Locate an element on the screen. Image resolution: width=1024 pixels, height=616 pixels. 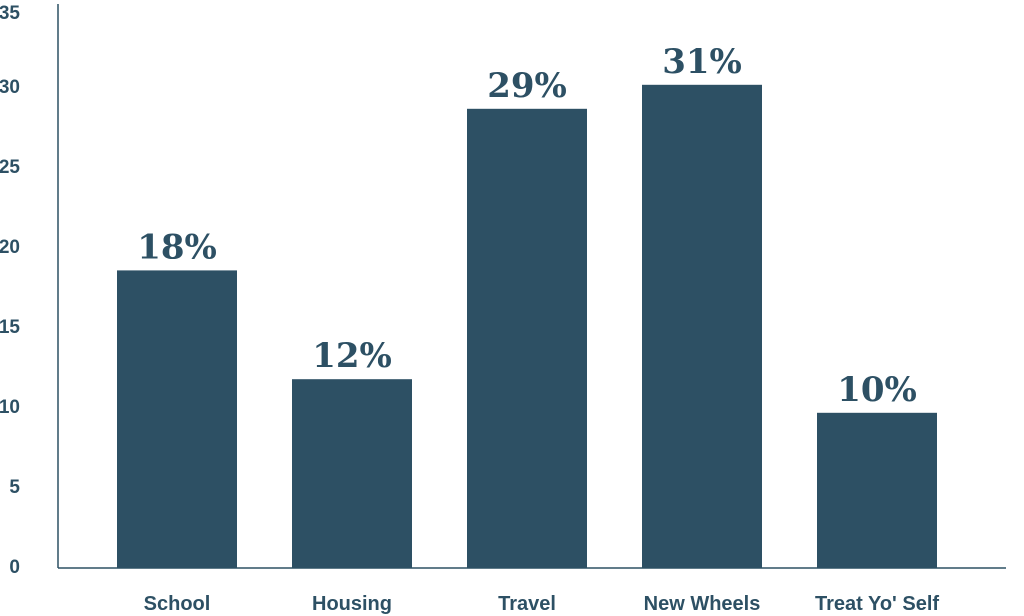
y-tick-label: 15 is located at coordinates (10, 327).